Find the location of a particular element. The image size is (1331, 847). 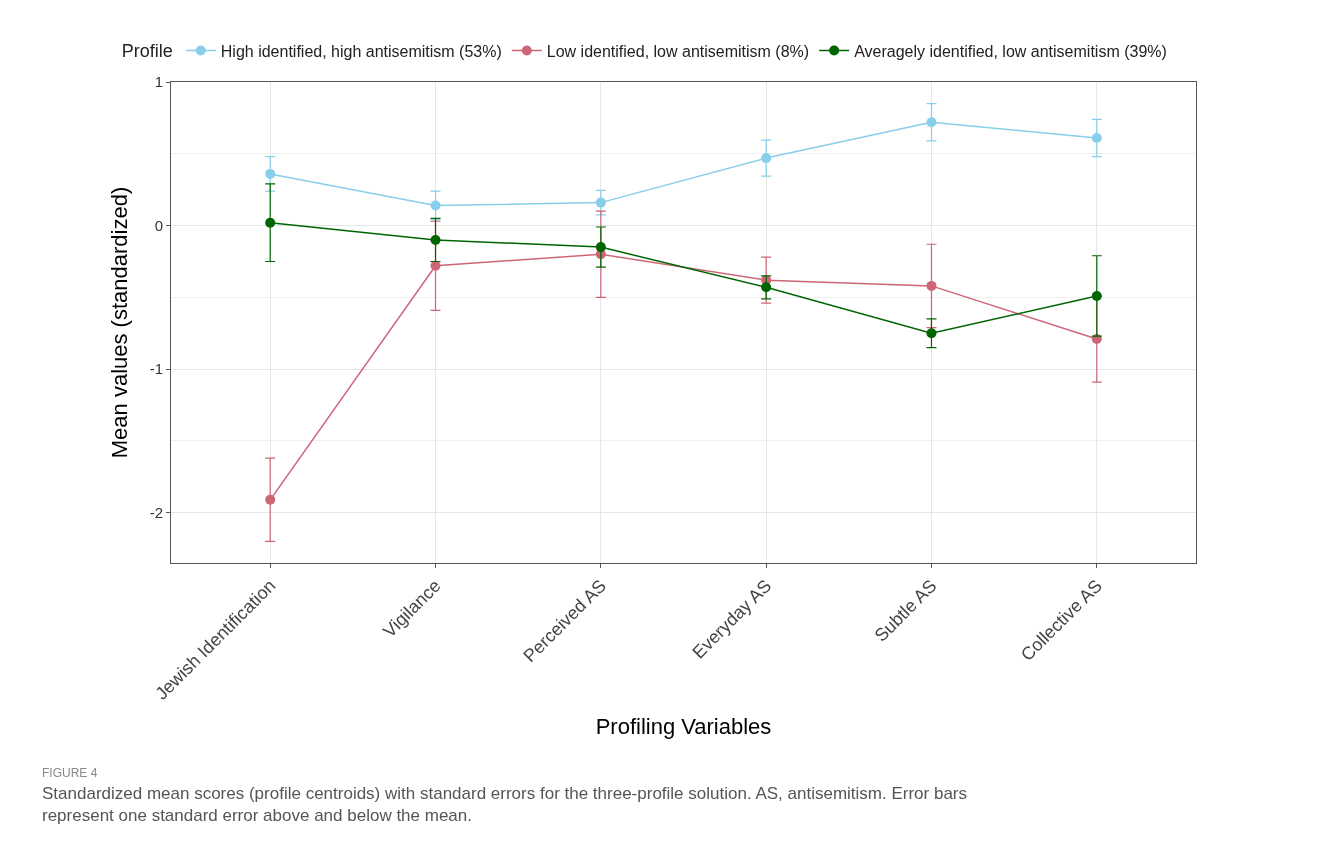

y-tick-label: -2 is located at coordinates (156, 512).